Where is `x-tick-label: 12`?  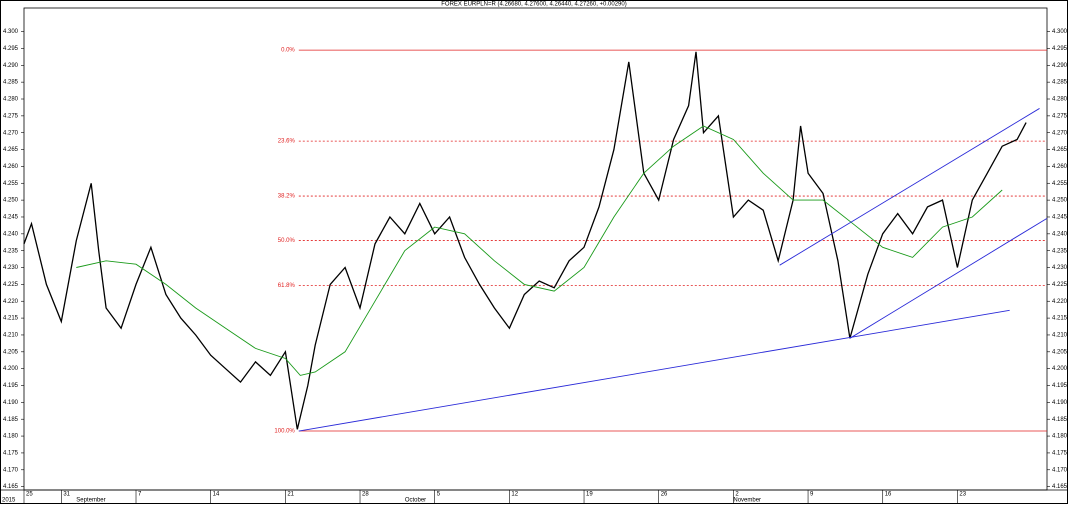
x-tick-label: 12 is located at coordinates (514, 495).